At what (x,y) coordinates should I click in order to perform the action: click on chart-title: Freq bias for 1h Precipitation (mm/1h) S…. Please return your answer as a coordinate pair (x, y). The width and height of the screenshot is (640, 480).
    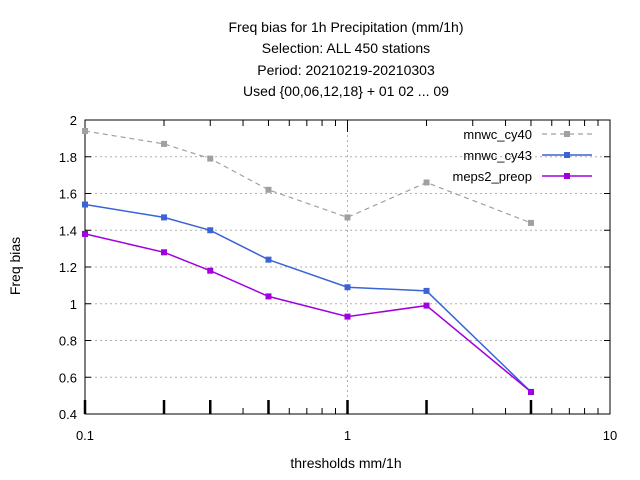
    Looking at the image, I should click on (346, 59).